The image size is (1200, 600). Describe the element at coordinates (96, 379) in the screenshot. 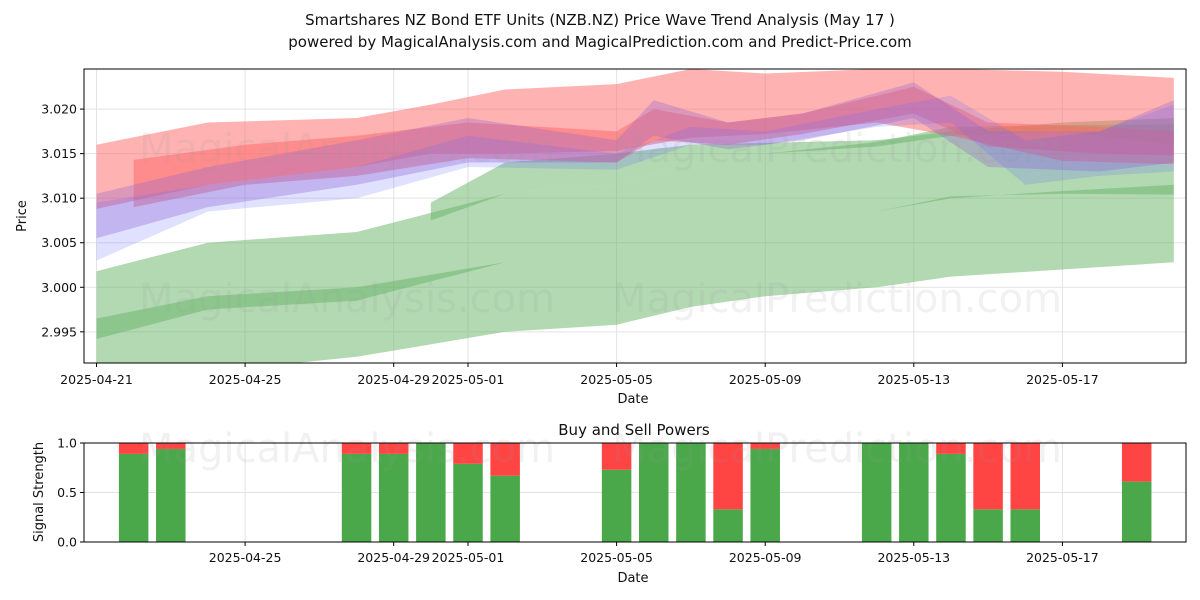

I see `x-tick-label: 2025-04-21` at that location.